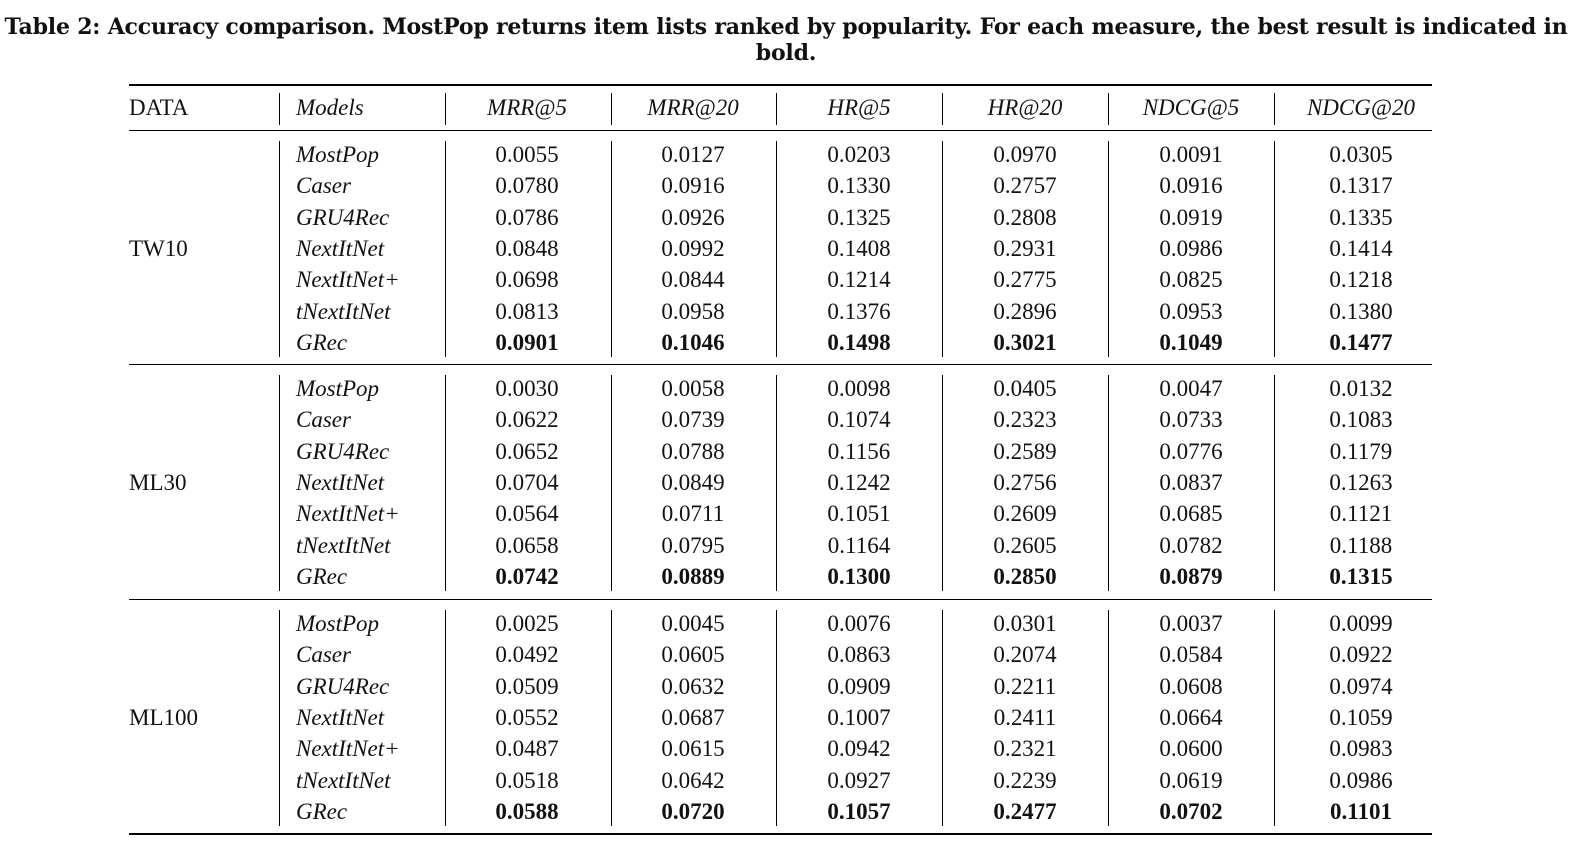  I want to click on metric-value: 0.2211, so click(1025, 686).